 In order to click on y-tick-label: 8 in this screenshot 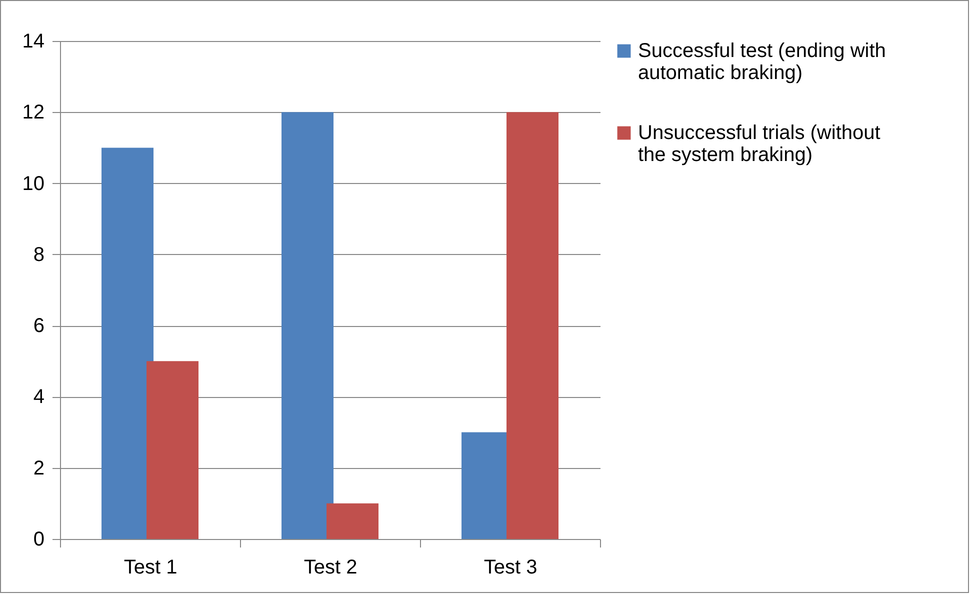, I will do `click(38, 255)`.